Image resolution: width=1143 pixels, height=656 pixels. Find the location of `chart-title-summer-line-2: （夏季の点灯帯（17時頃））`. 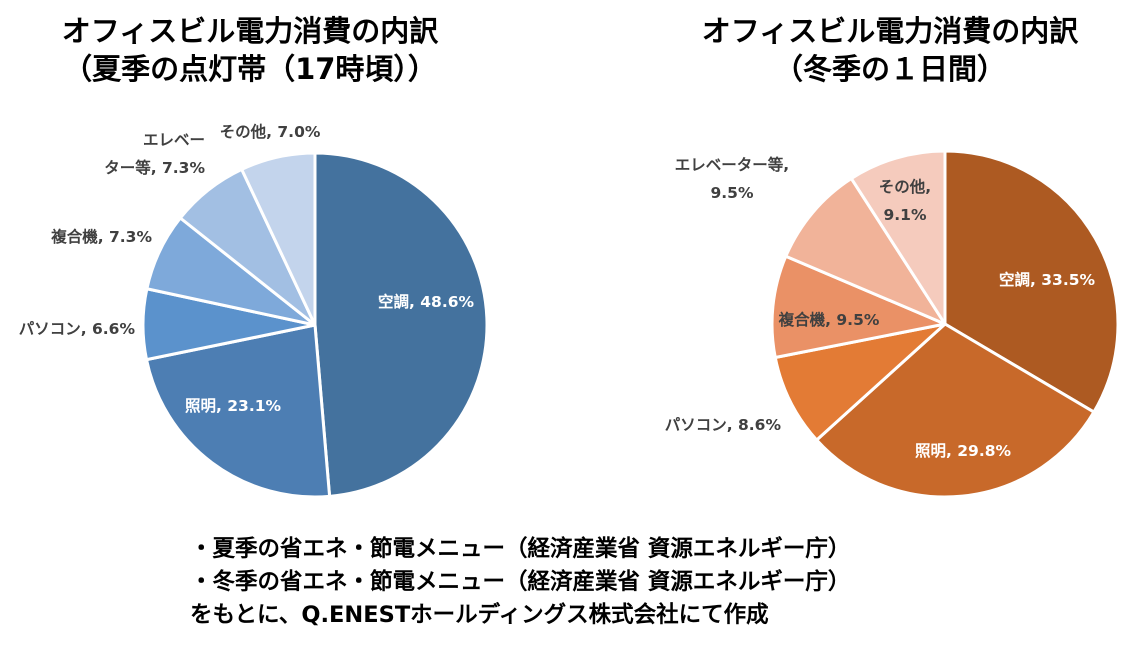

chart-title-summer-line-2: （夏季の点灯帯（17時頃）） is located at coordinates (250, 69).